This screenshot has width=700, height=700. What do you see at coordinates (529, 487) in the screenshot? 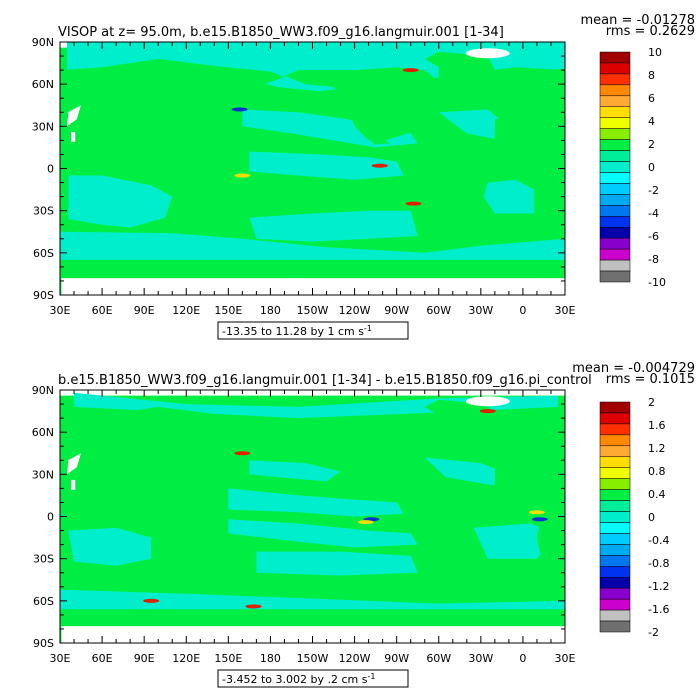
I see `africa-land` at bounding box center [529, 487].